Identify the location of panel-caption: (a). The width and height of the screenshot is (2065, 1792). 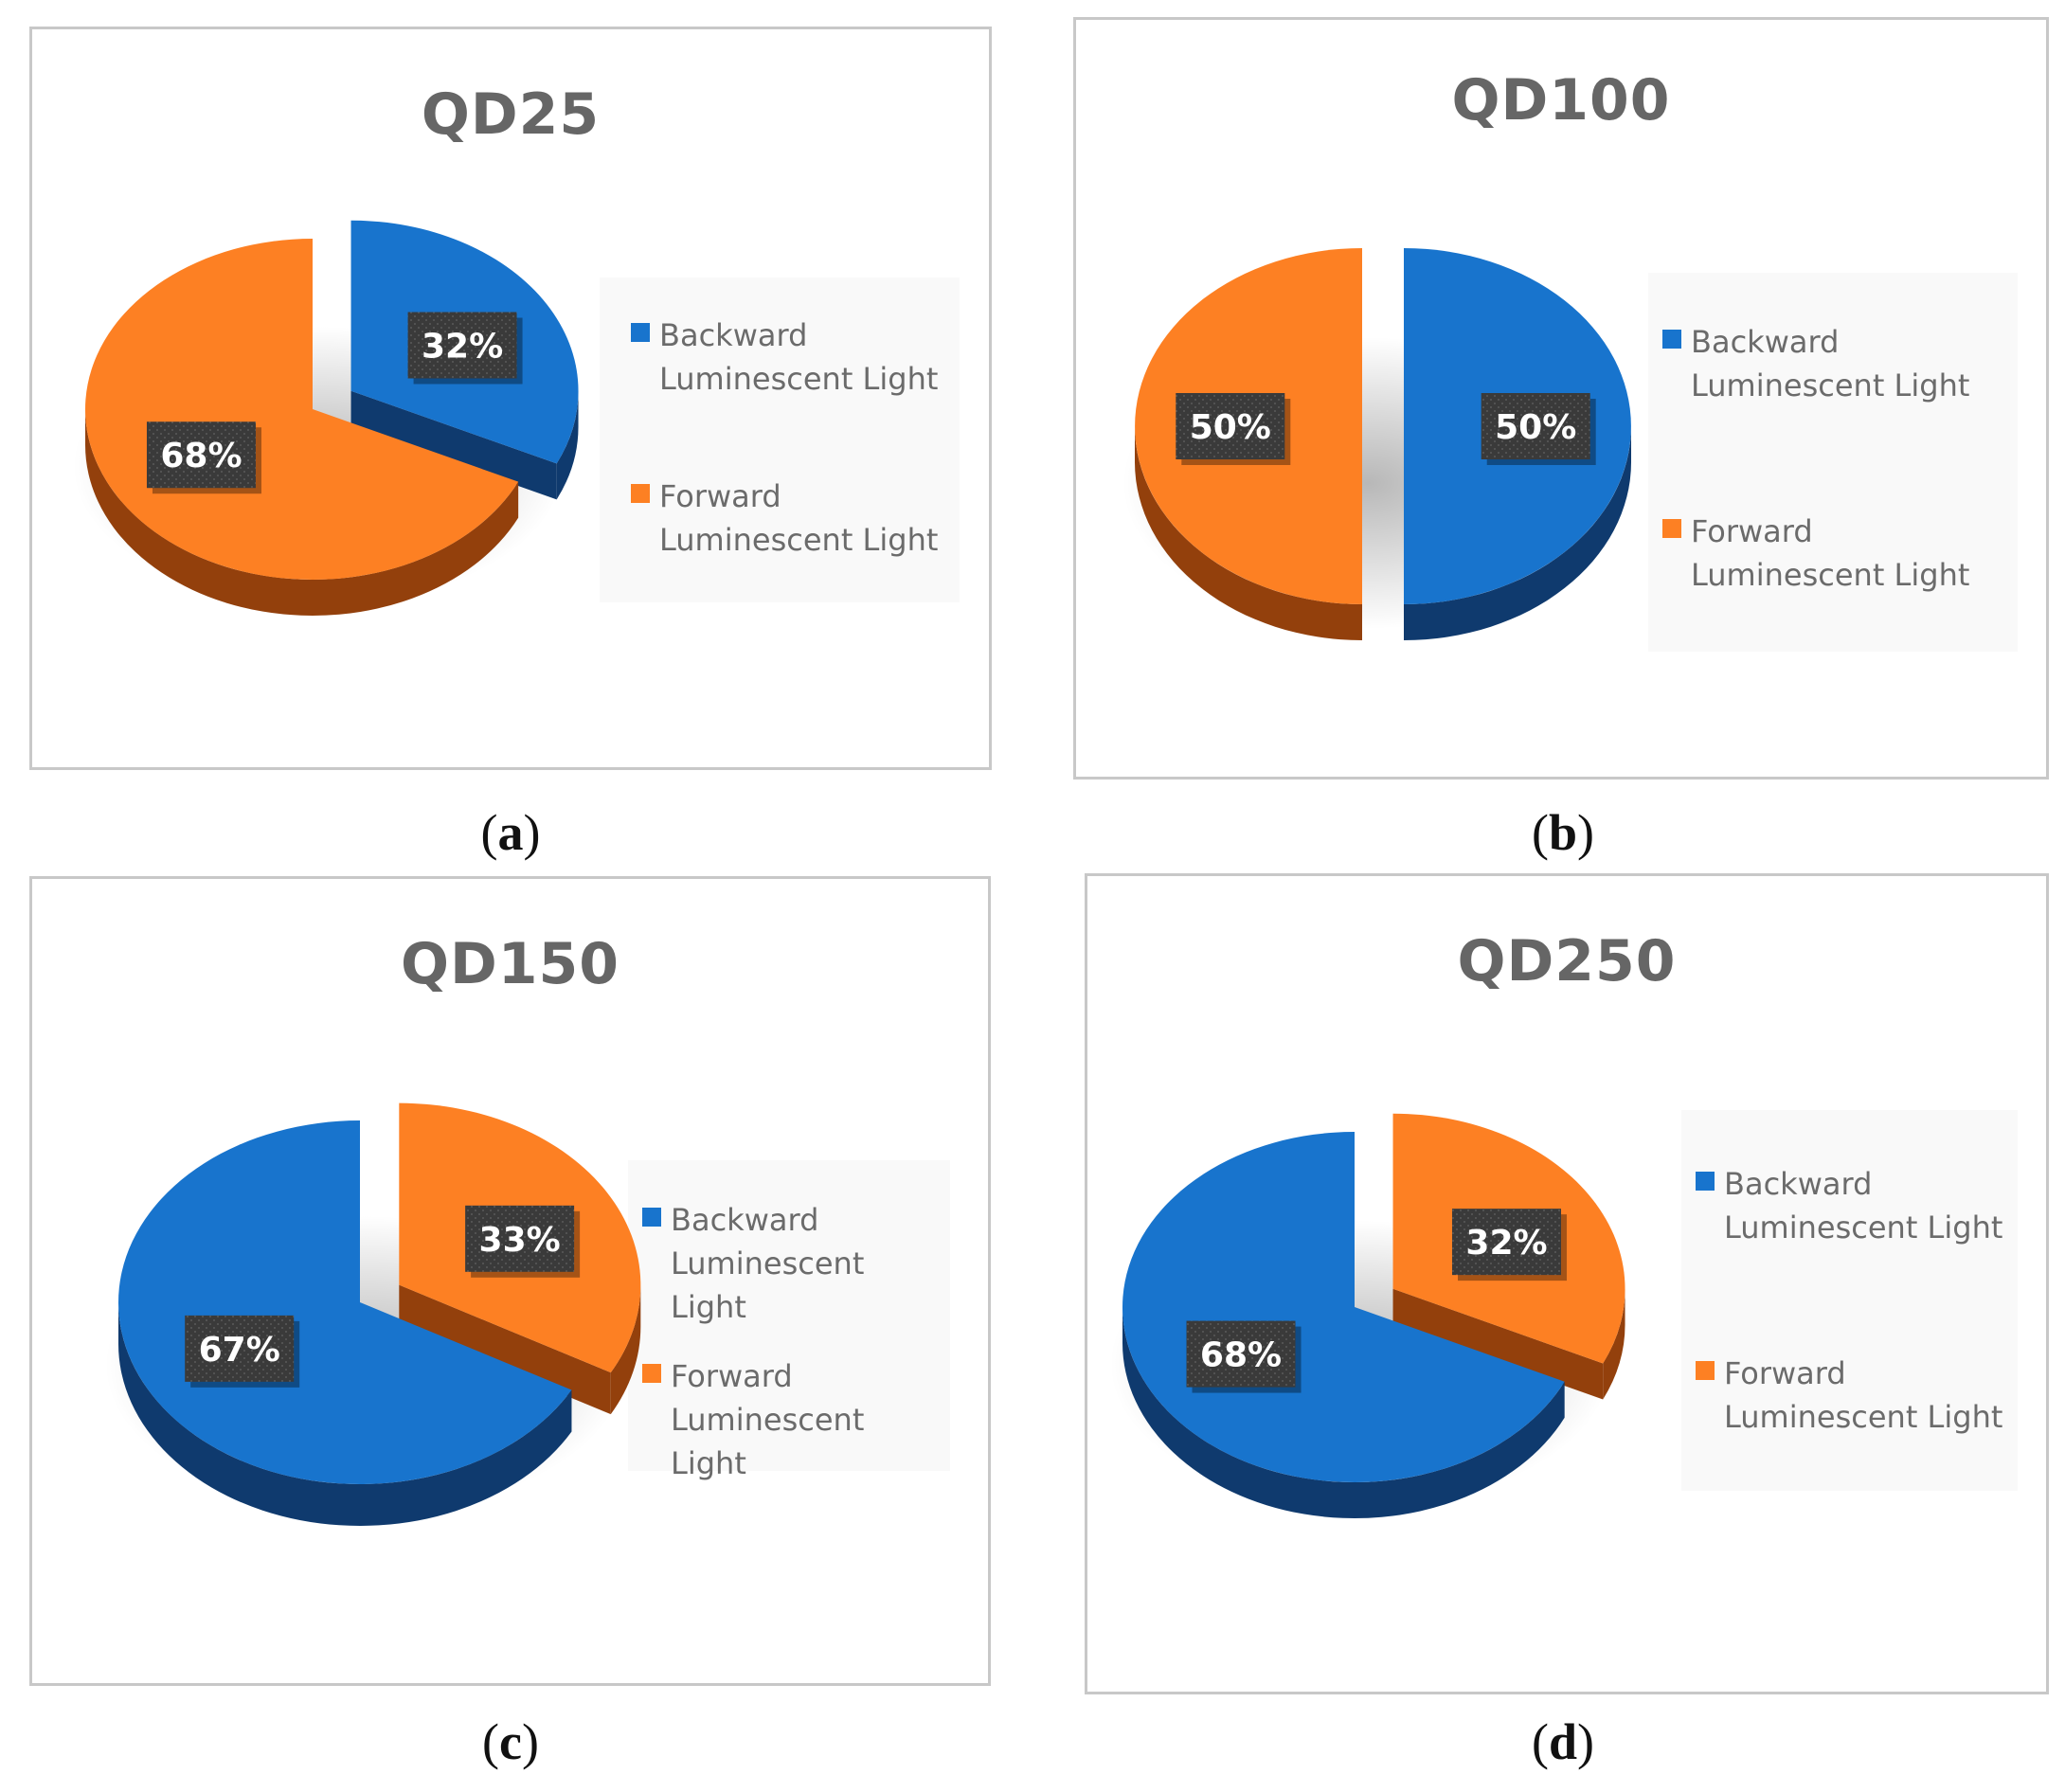
(510, 832).